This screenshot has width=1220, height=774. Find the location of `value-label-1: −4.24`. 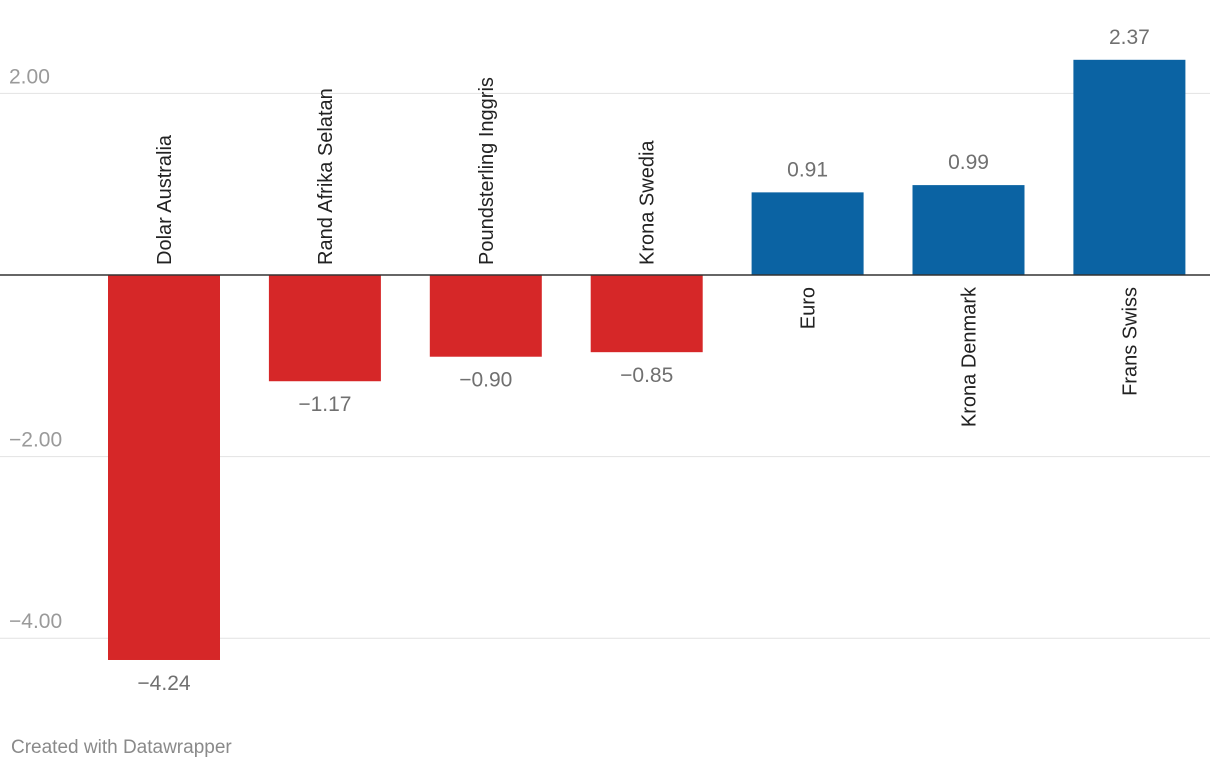

value-label-1: −4.24 is located at coordinates (163, 683).